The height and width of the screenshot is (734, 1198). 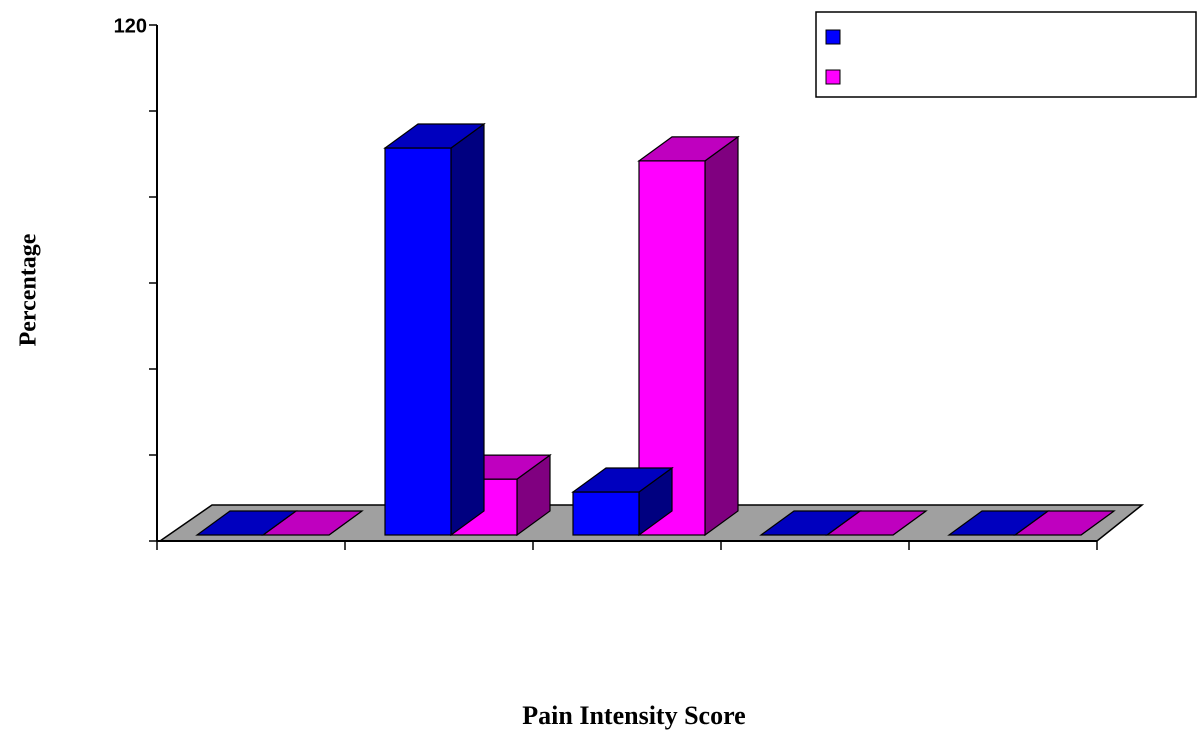 What do you see at coordinates (1006, 54) in the screenshot?
I see `legend` at bounding box center [1006, 54].